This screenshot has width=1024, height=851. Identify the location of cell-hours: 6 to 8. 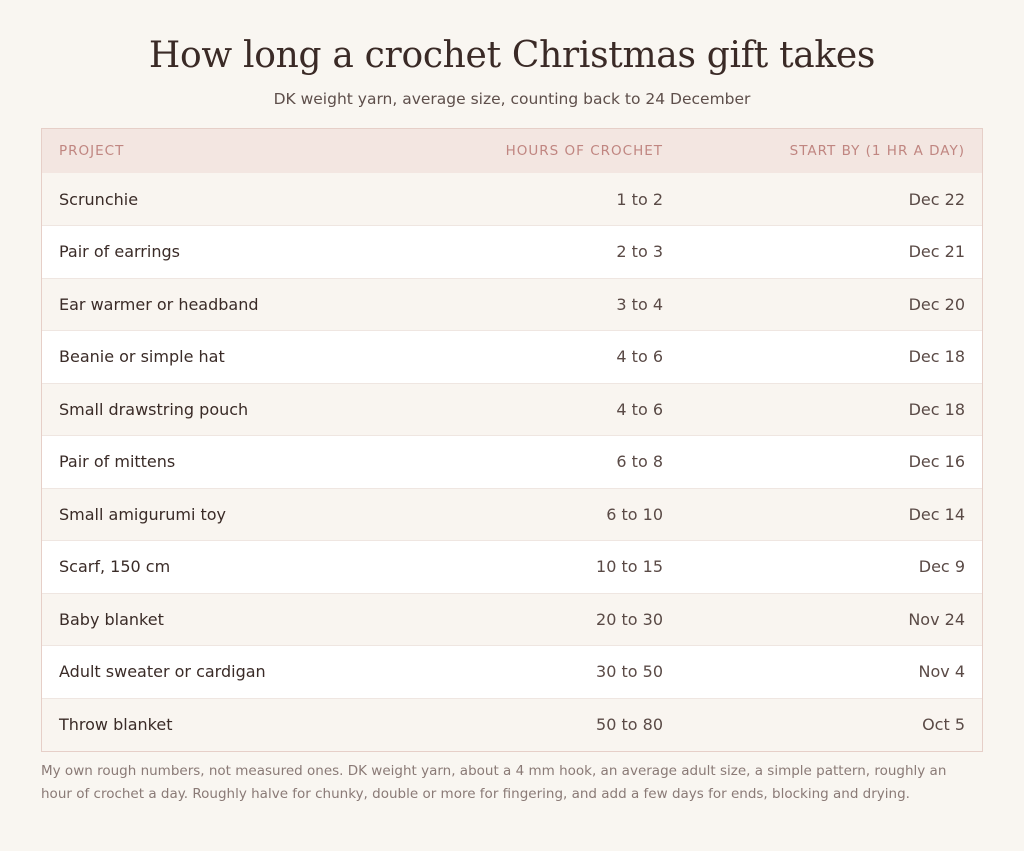
(639, 462).